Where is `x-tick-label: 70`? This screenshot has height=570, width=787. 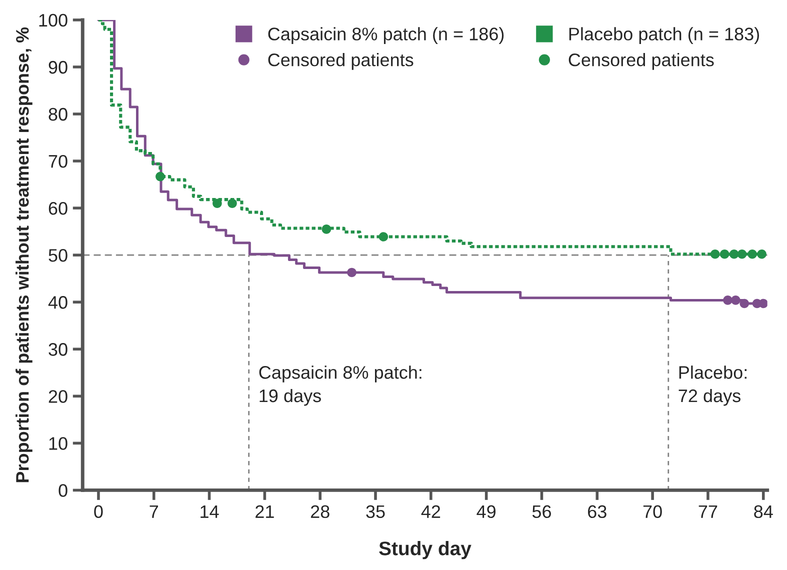
x-tick-label: 70 is located at coordinates (652, 511).